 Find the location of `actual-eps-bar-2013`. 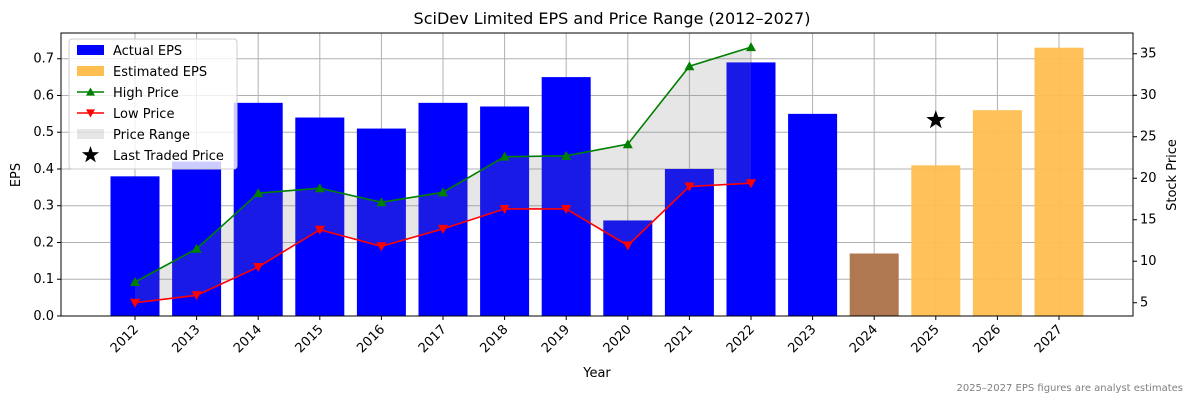

actual-eps-bar-2013 is located at coordinates (197, 238).